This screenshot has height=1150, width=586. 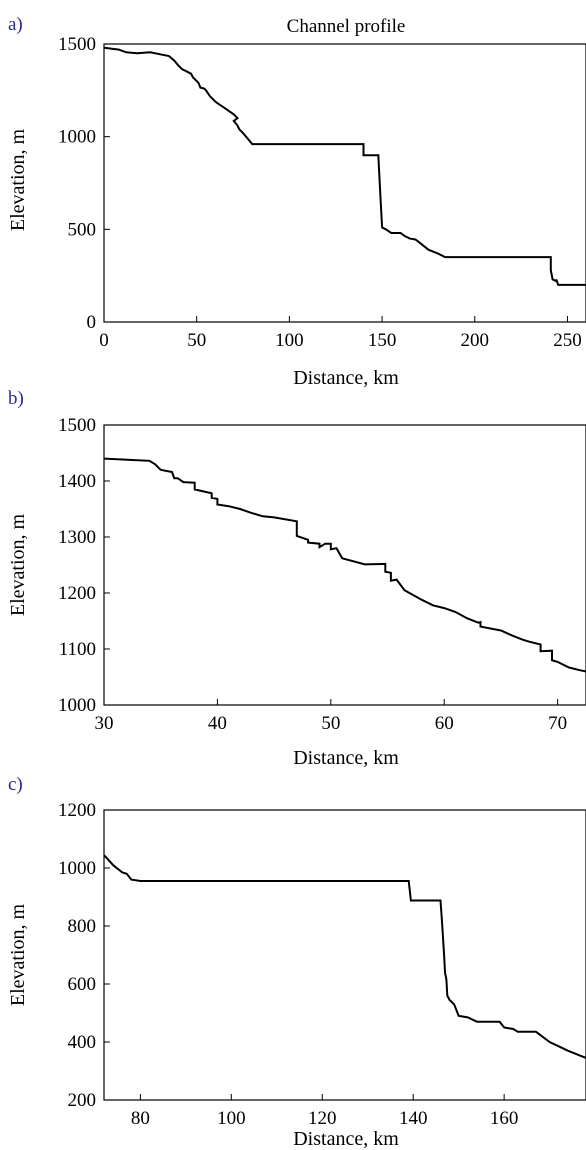 What do you see at coordinates (504, 1118) in the screenshot?
I see `panel-c-x-tick-label: 160` at bounding box center [504, 1118].